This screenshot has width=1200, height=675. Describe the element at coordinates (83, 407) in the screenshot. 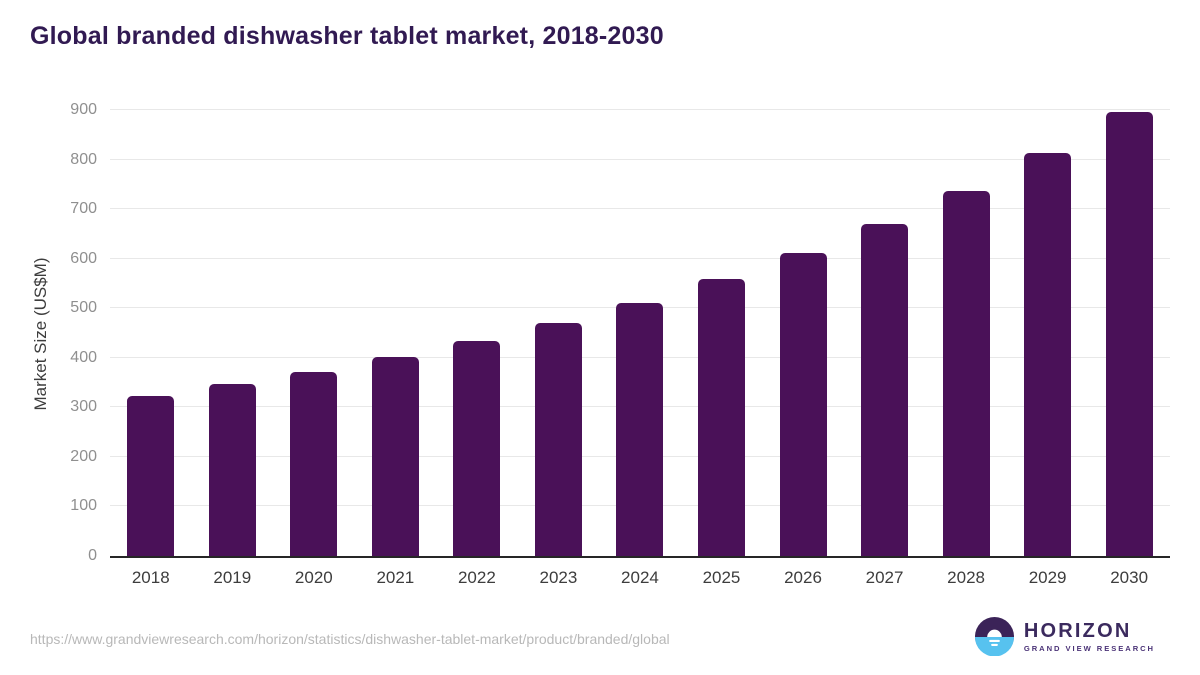

I see `y-tick-label-300: 300` at that location.